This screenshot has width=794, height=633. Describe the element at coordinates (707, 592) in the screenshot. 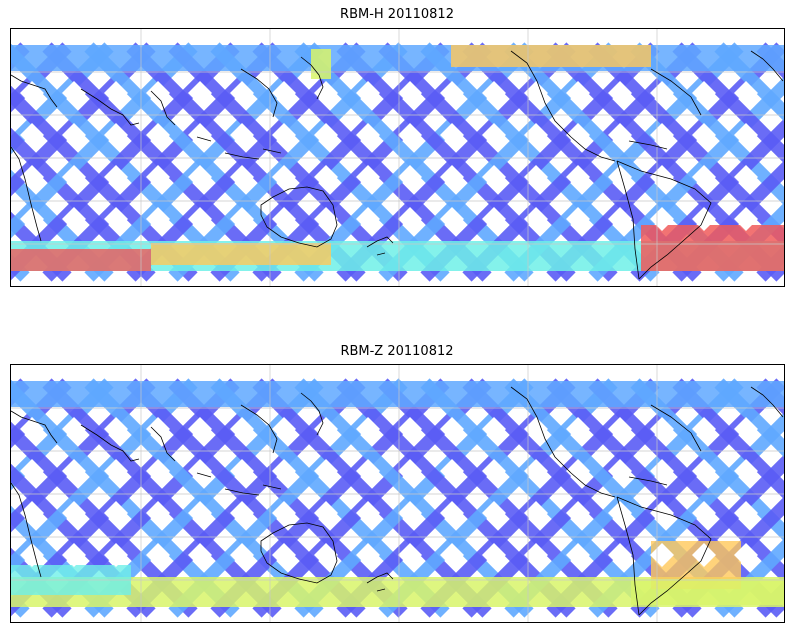

I see `hotspot` at that location.